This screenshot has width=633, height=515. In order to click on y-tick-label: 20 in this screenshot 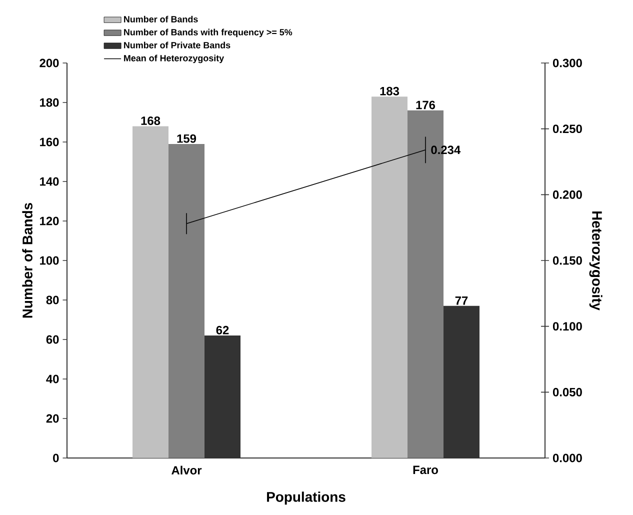, I will do `click(52, 418)`.